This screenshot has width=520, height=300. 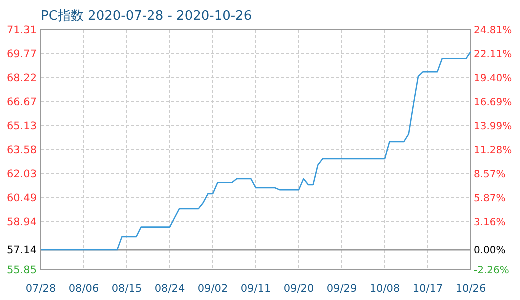 What do you see at coordinates (256, 289) in the screenshot?
I see `x-tick-label: 09/11` at bounding box center [256, 289].